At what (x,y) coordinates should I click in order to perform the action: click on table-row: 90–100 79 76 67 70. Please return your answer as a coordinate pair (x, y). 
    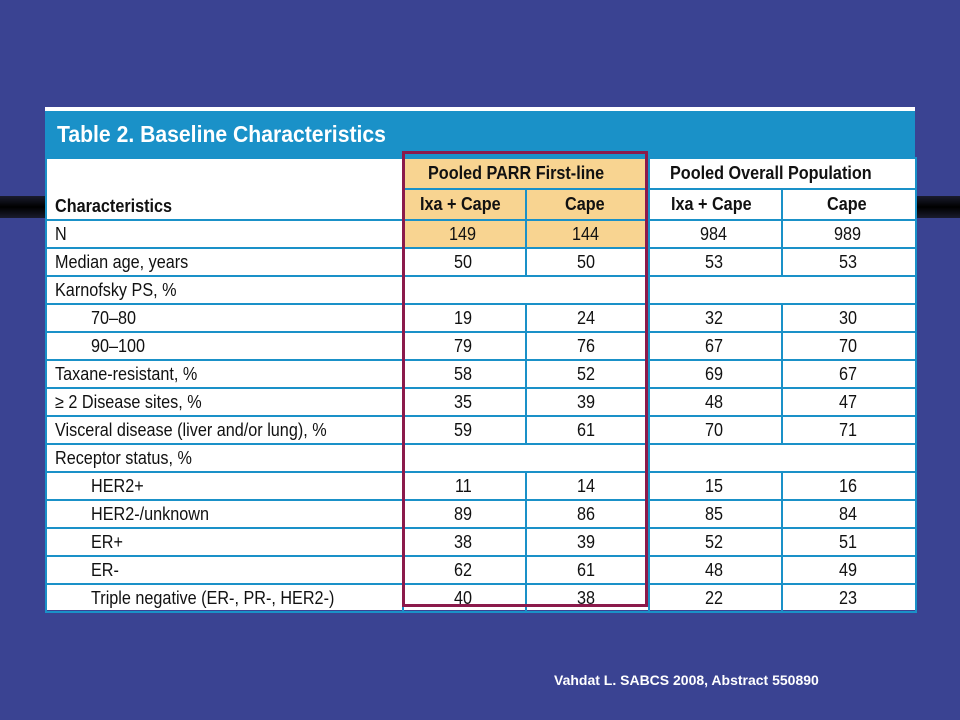
    Looking at the image, I should click on (481, 346).